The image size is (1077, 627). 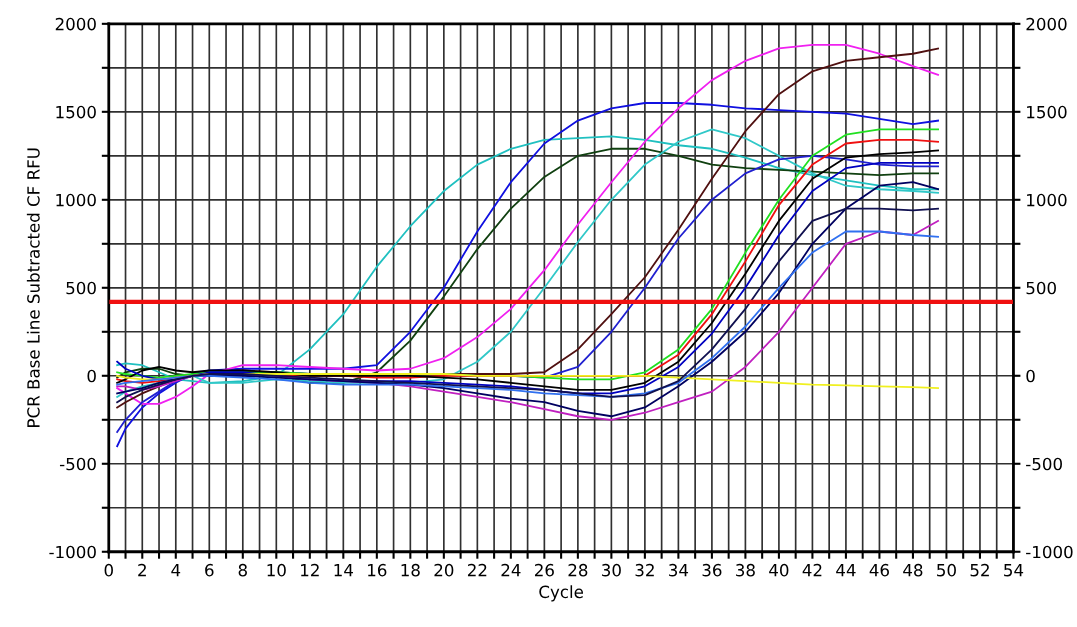 What do you see at coordinates (779, 570) in the screenshot?
I see `x-tick-label: 40` at bounding box center [779, 570].